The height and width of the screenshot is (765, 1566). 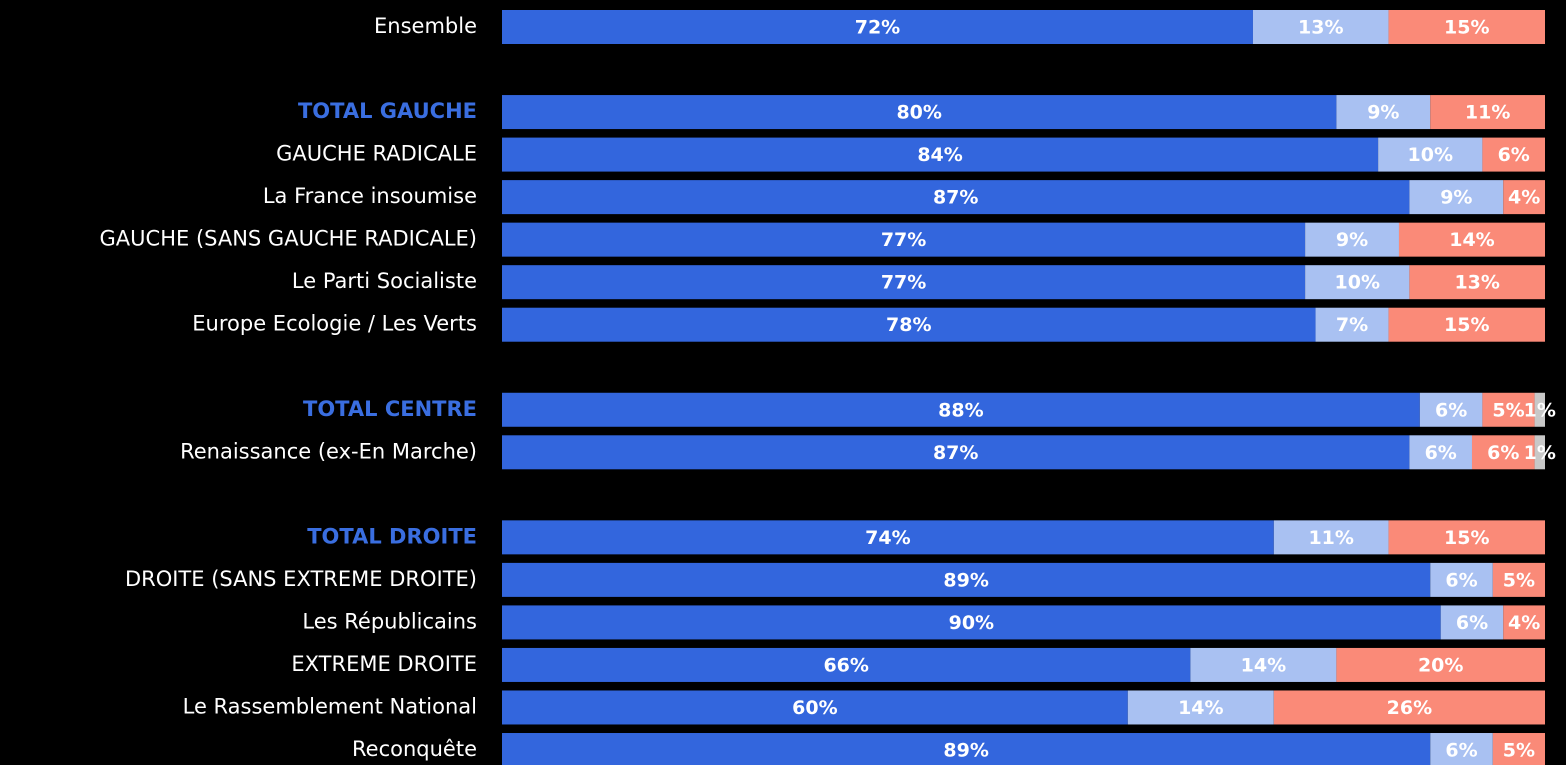 I want to click on category-label: Europe Ecologie / Les Verts, so click(x=334, y=324).